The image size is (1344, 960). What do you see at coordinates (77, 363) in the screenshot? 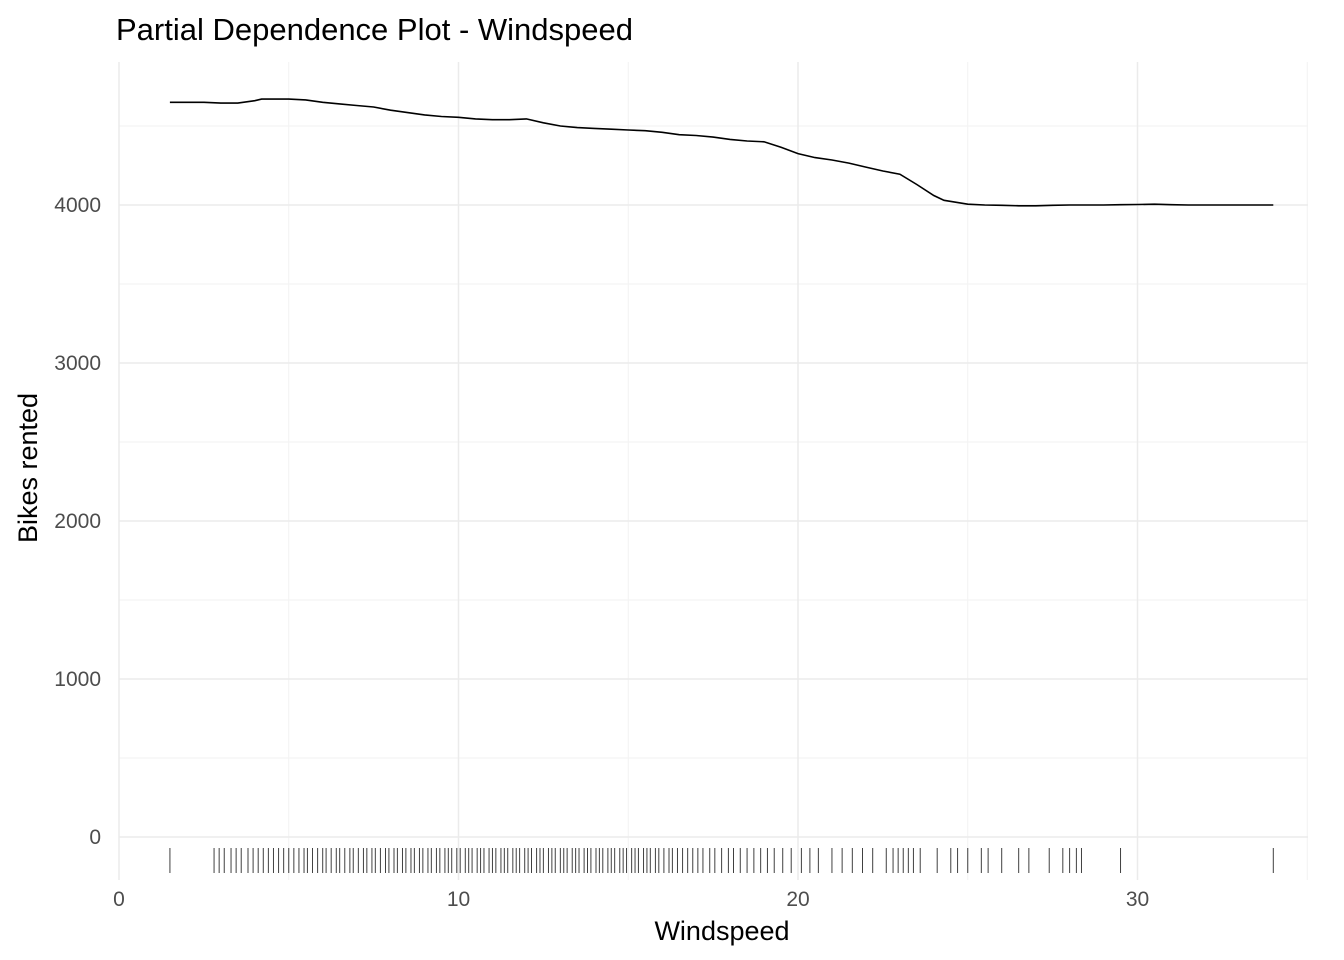
I see `y-tick-label: 3000` at bounding box center [77, 363].